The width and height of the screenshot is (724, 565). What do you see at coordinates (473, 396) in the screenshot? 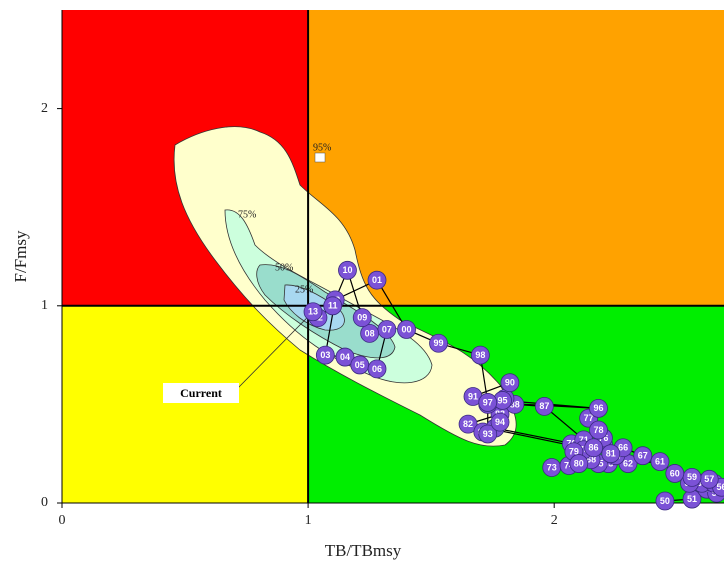
I see `point-label: 91` at bounding box center [473, 396].